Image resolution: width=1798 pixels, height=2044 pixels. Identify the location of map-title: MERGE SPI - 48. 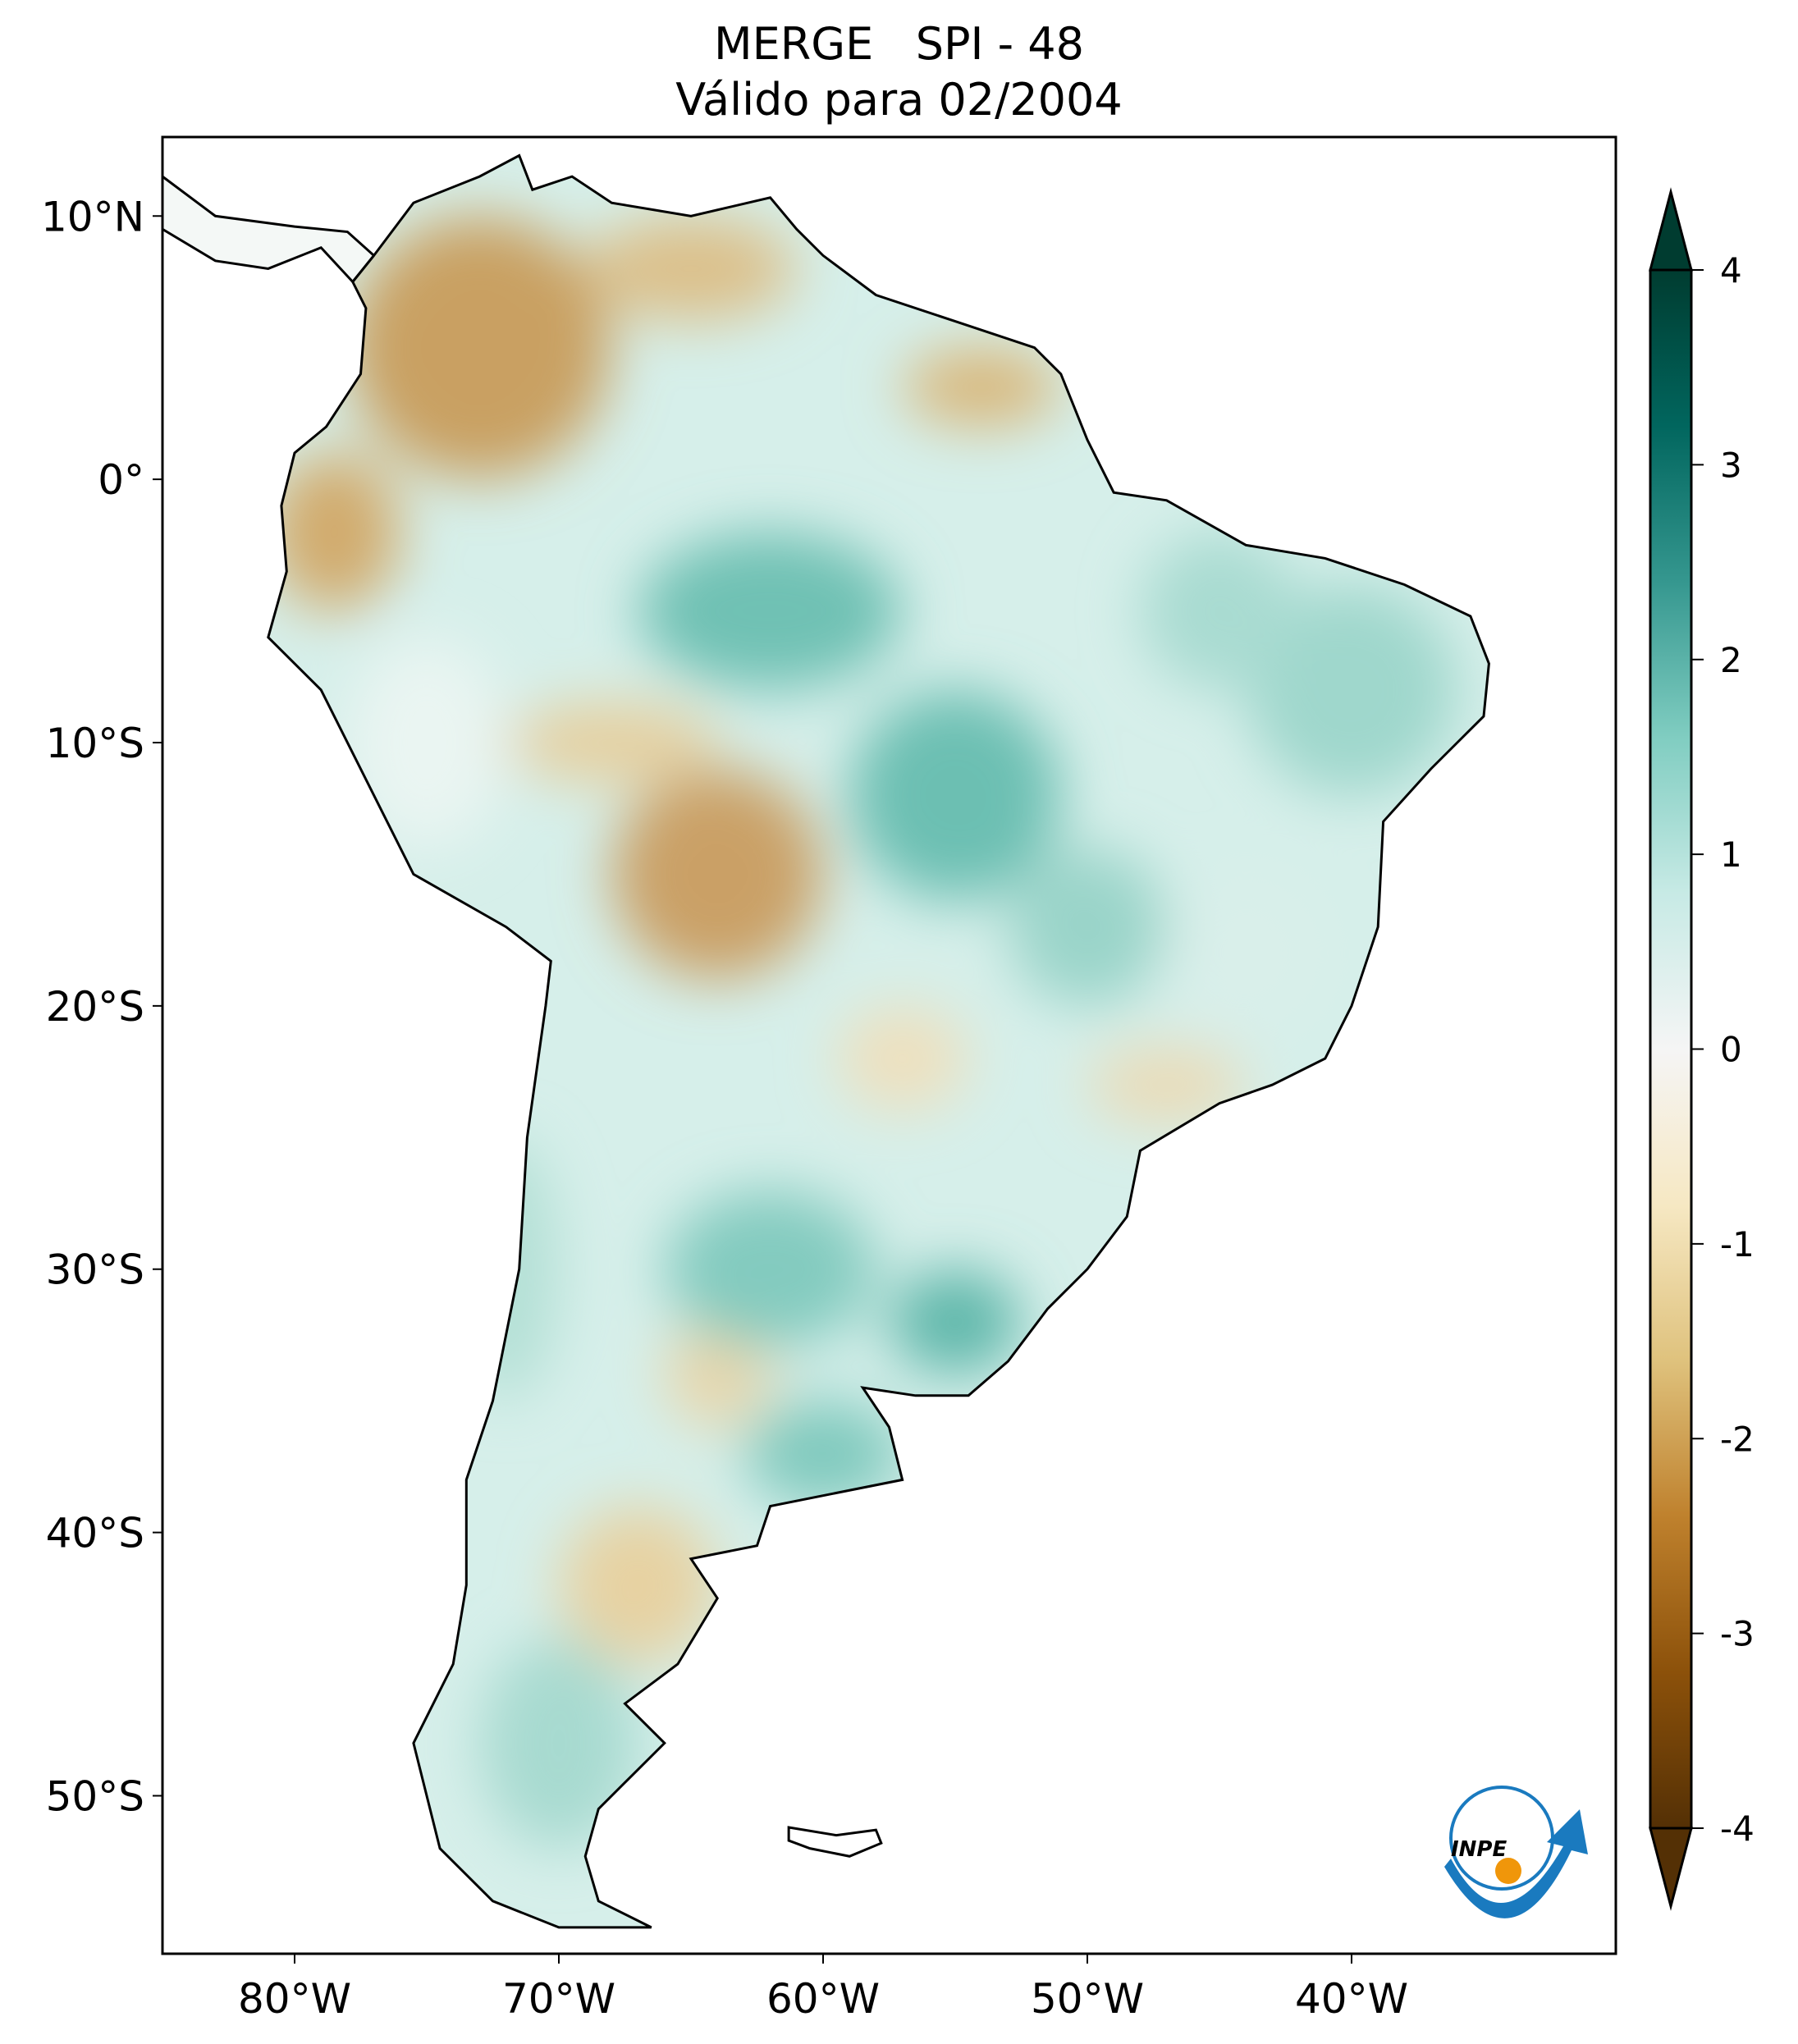
(899, 44).